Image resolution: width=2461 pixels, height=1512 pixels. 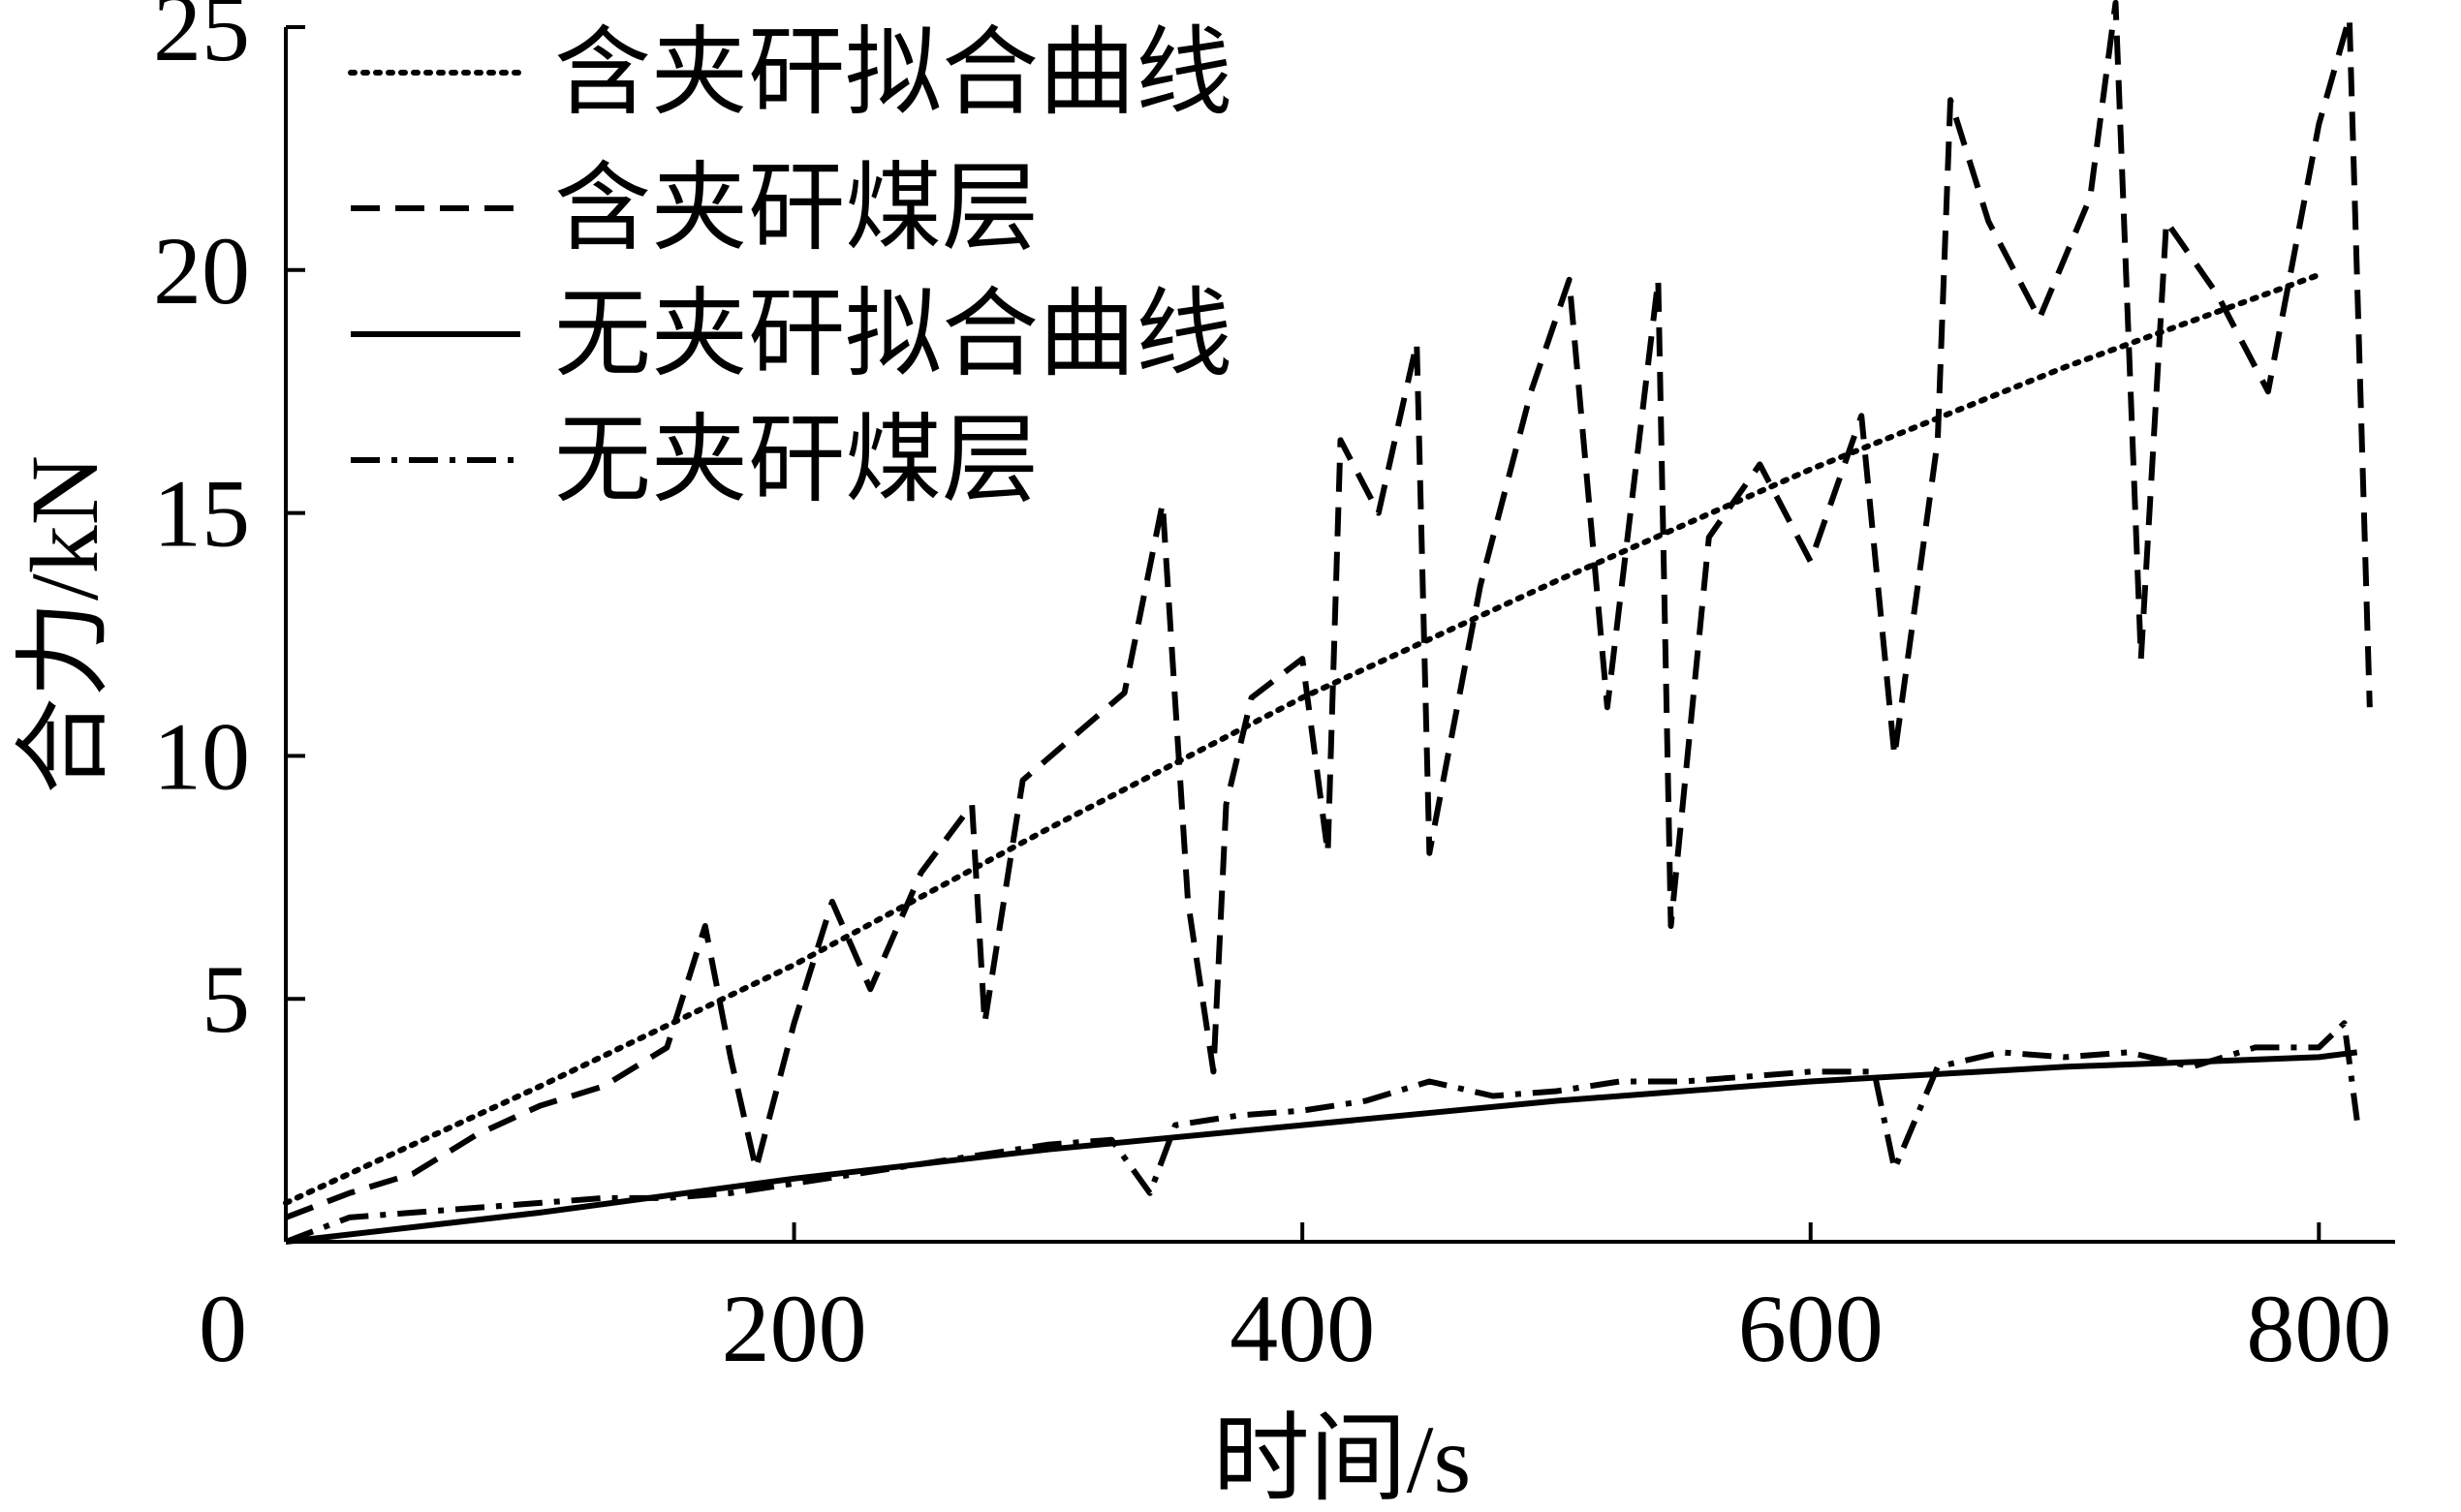 What do you see at coordinates (2318, 1329) in the screenshot?
I see `x-tick-label: 800` at bounding box center [2318, 1329].